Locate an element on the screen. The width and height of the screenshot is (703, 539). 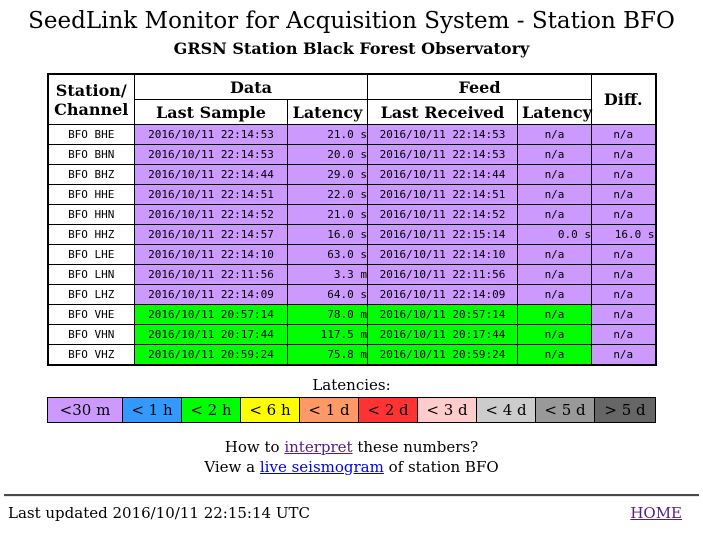
cell-data-latency: 117.5 m is located at coordinates (327, 334).